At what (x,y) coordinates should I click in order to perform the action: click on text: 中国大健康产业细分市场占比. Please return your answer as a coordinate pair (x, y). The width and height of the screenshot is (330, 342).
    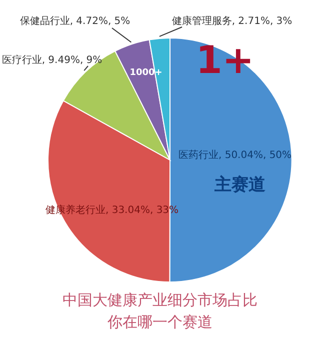
    Looking at the image, I should click on (160, 300).